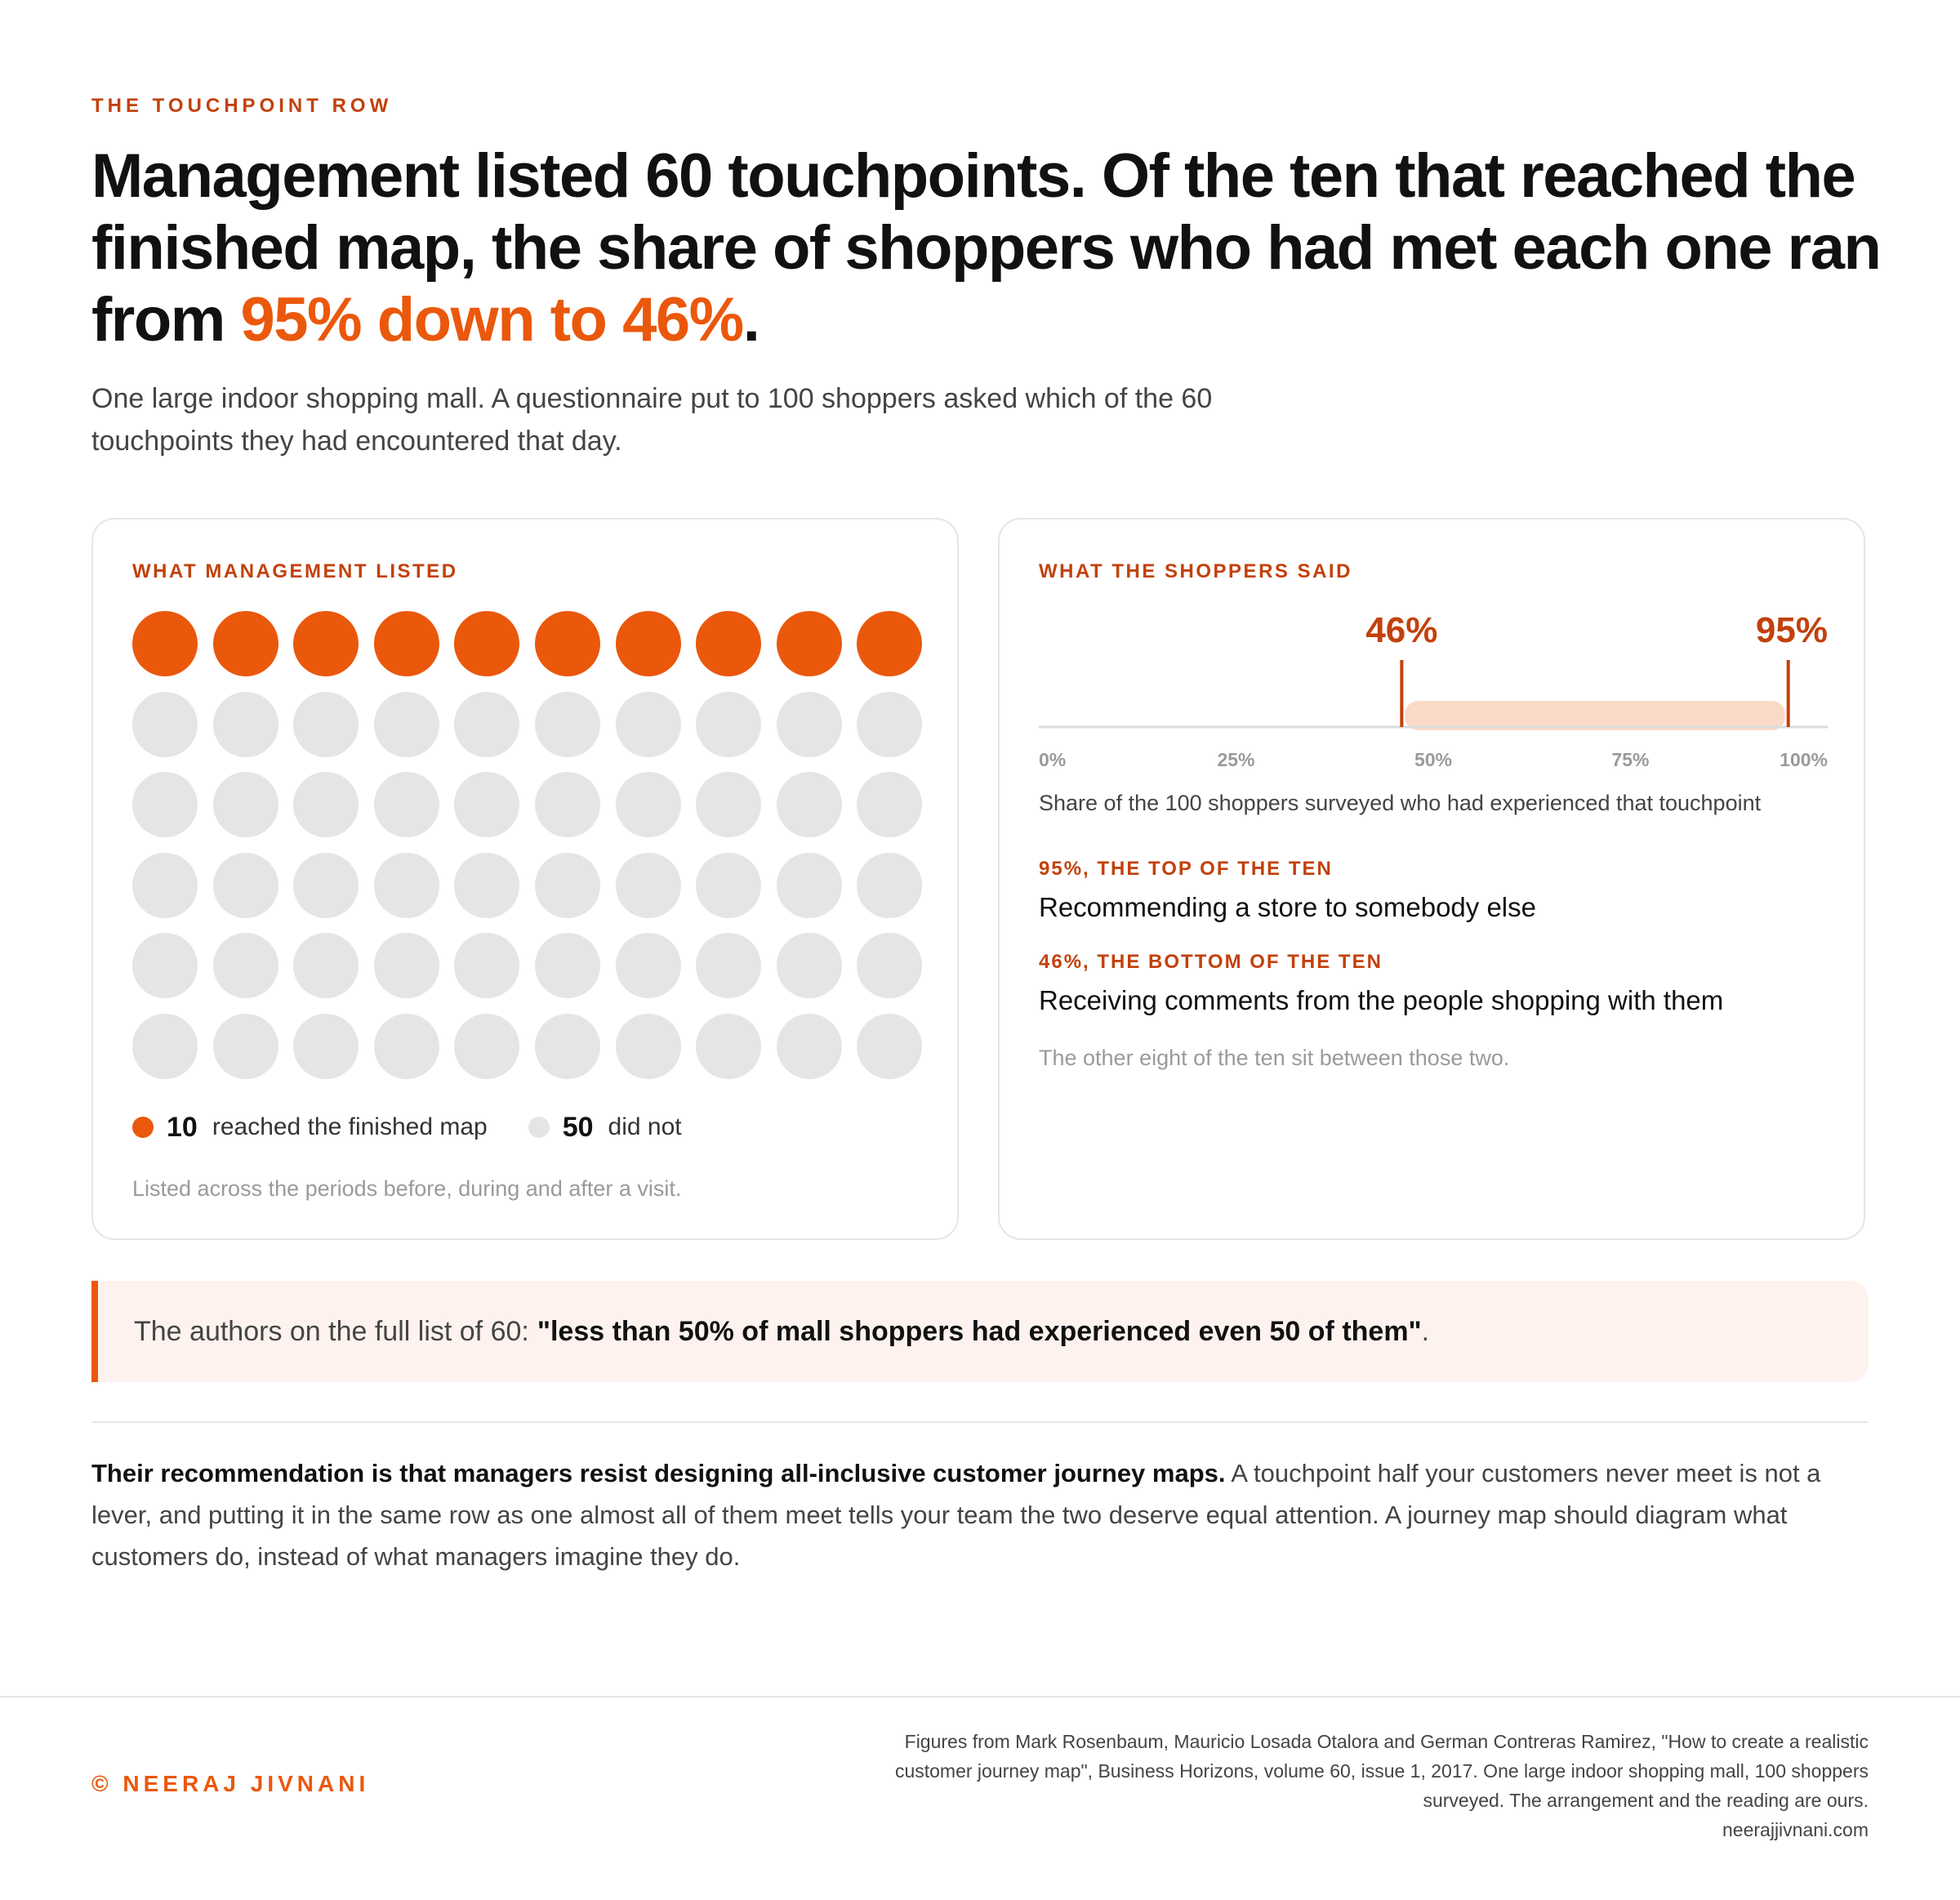 The image size is (1960, 1900). I want to click on top-touchpoint-label: 95%, THE TOP OF THE TEN, so click(1186, 869).